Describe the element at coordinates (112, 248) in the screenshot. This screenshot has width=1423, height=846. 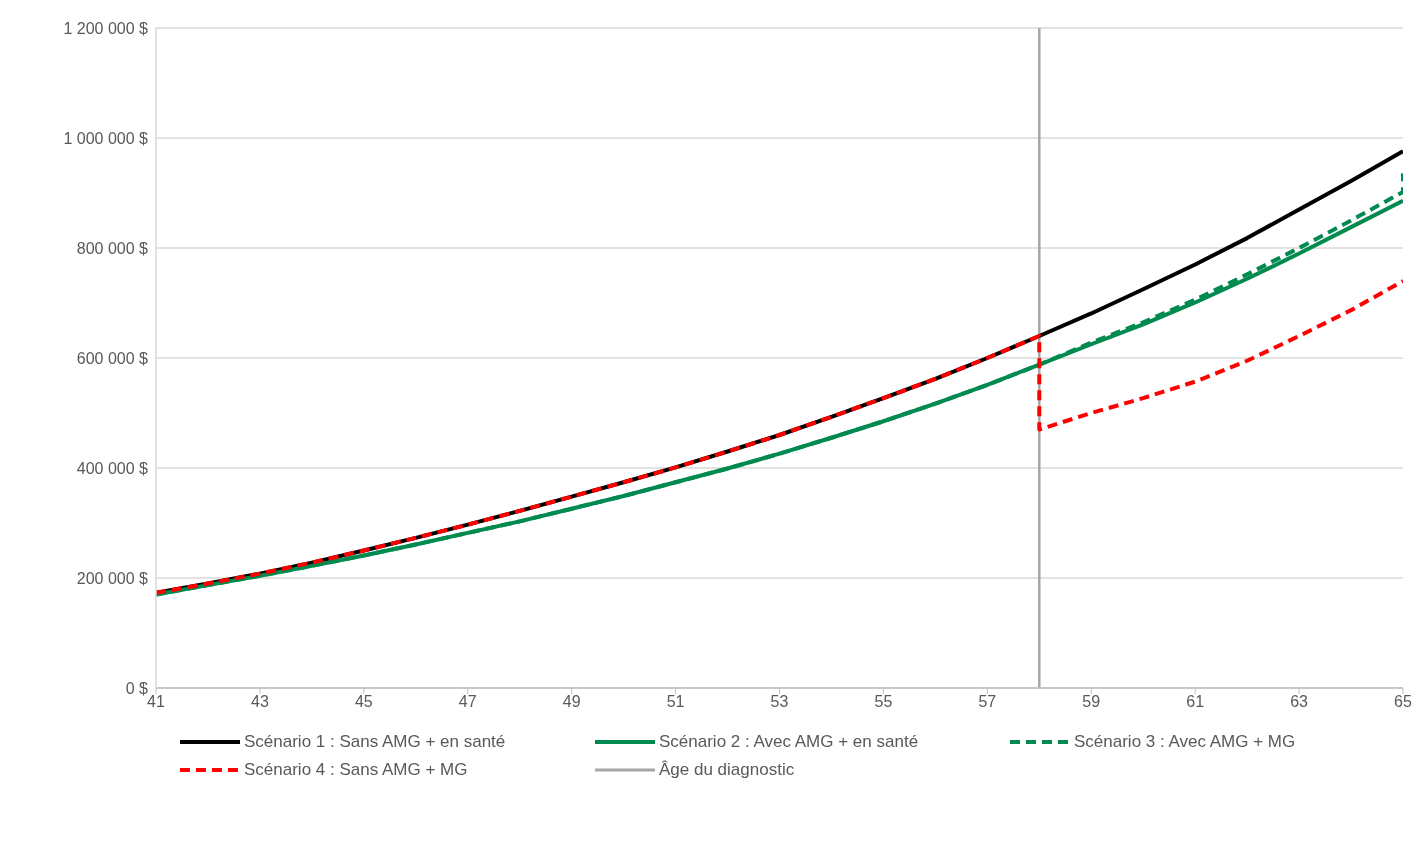
I see `y-tick-label: 800 000 $` at that location.